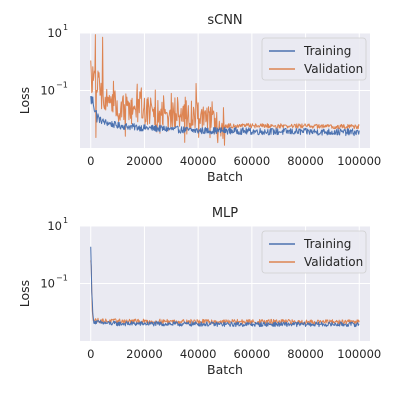  Describe the element at coordinates (224, 20) in the screenshot. I see `chart-title: sCNN` at that location.